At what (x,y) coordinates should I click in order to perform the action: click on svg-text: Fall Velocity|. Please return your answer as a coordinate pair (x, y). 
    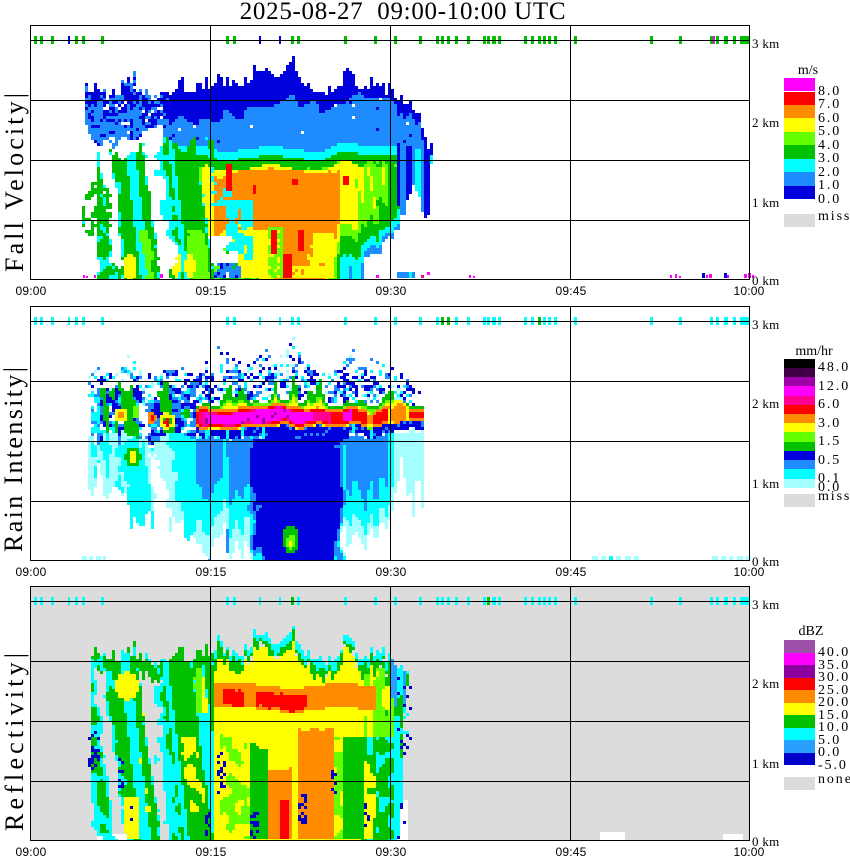
    Looking at the image, I should click on (14, 182).